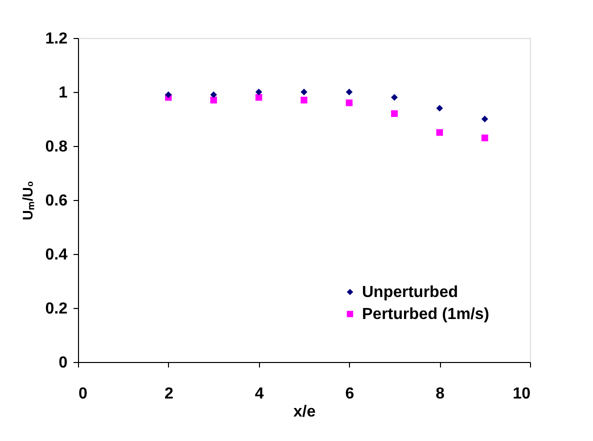 This screenshot has width=593, height=441. I want to click on legend-label: Unperturbed, so click(410, 292).